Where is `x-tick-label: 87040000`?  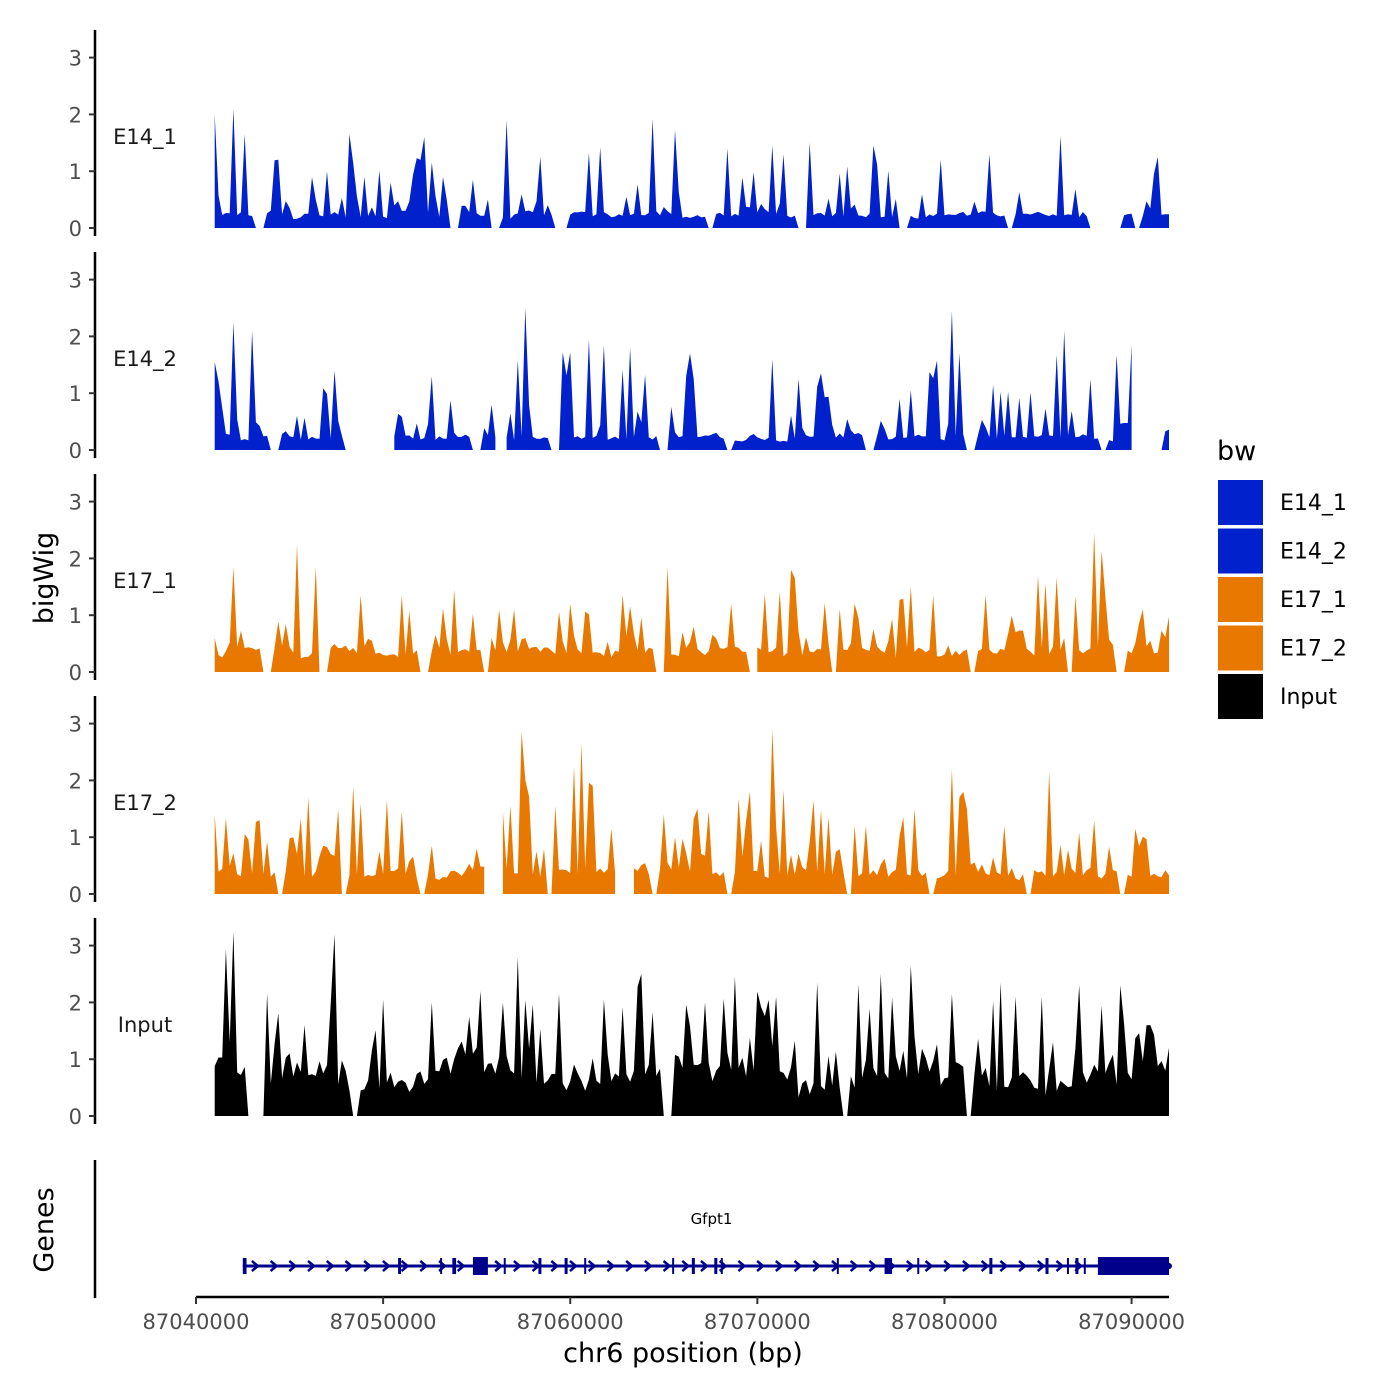 x-tick-label: 87040000 is located at coordinates (196, 1322).